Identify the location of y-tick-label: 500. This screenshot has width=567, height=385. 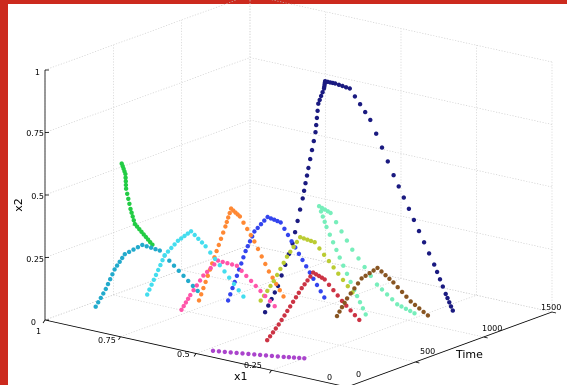
(427, 351).